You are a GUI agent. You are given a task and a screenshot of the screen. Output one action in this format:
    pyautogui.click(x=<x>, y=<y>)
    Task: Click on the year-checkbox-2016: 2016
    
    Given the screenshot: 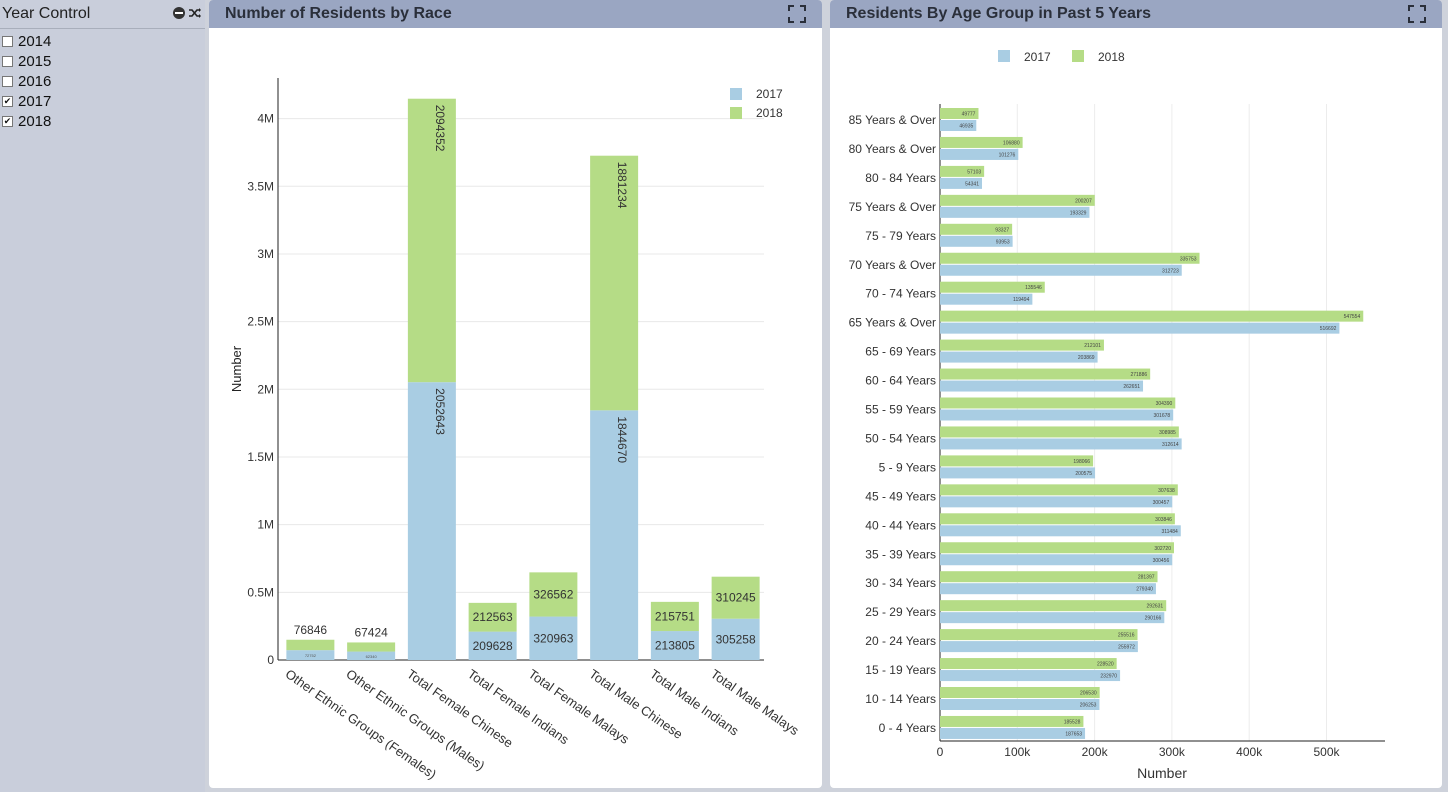 What is the action you would take?
    pyautogui.click(x=26, y=81)
    